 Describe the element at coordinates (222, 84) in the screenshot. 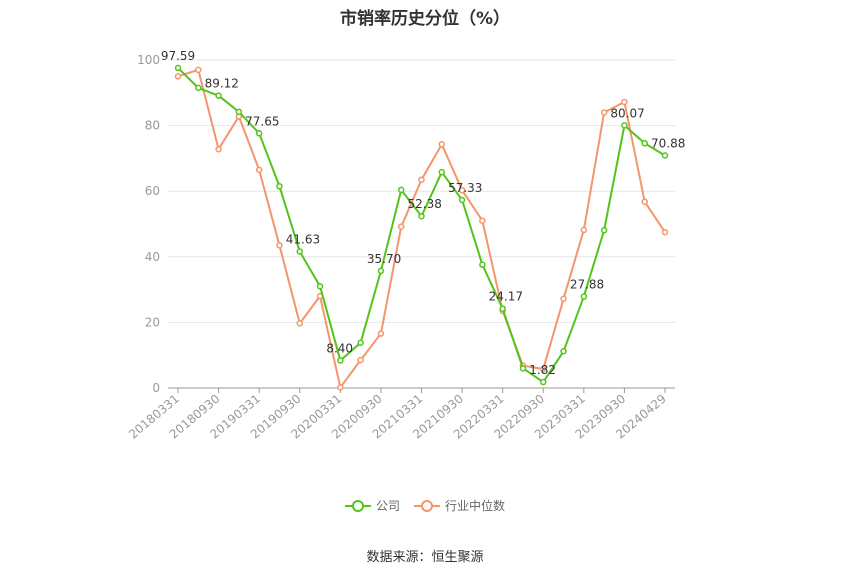

I see `data-label: 89.12` at that location.